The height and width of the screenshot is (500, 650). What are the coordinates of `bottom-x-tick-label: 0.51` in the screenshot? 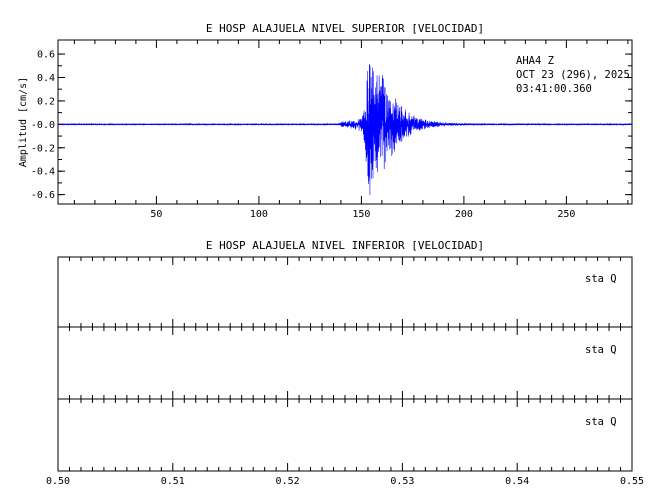 It's located at (173, 481).